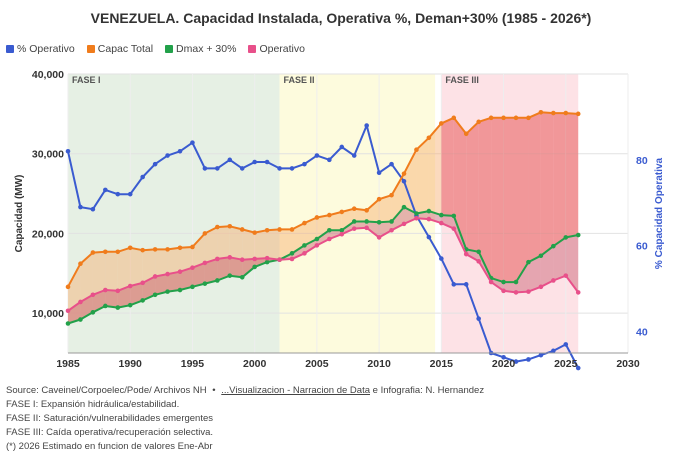 The image size is (682, 463). What do you see at coordinates (566, 364) in the screenshot?
I see `x-tick-label: 2025` at bounding box center [566, 364].